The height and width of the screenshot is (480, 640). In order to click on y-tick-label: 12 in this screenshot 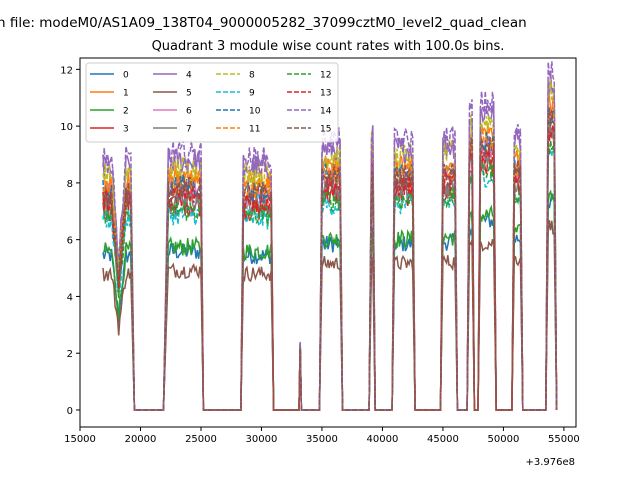, I will do `click(66, 70)`.